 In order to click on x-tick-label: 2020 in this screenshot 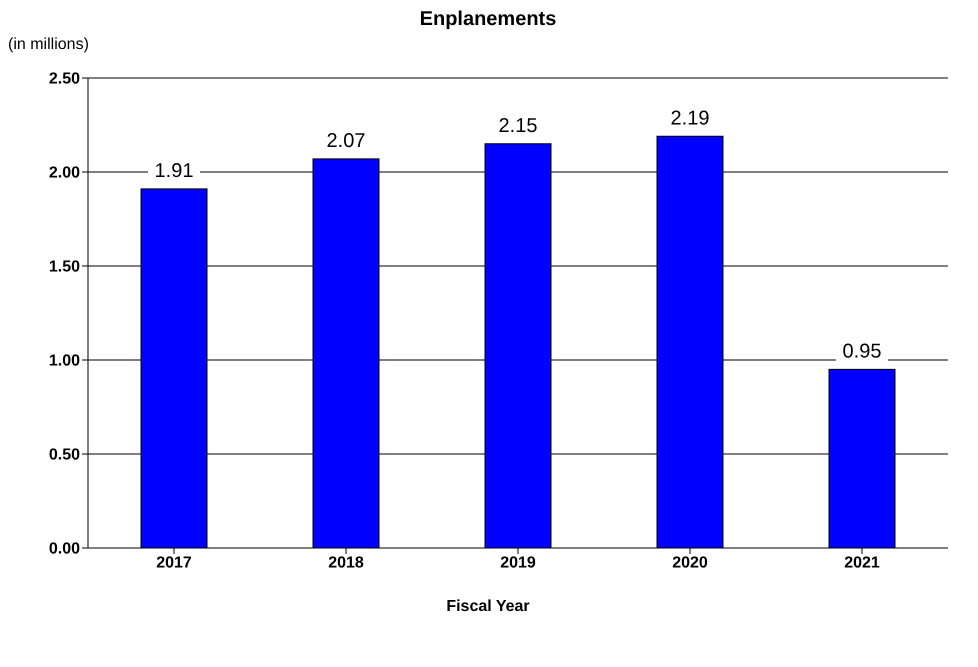, I will do `click(690, 563)`.